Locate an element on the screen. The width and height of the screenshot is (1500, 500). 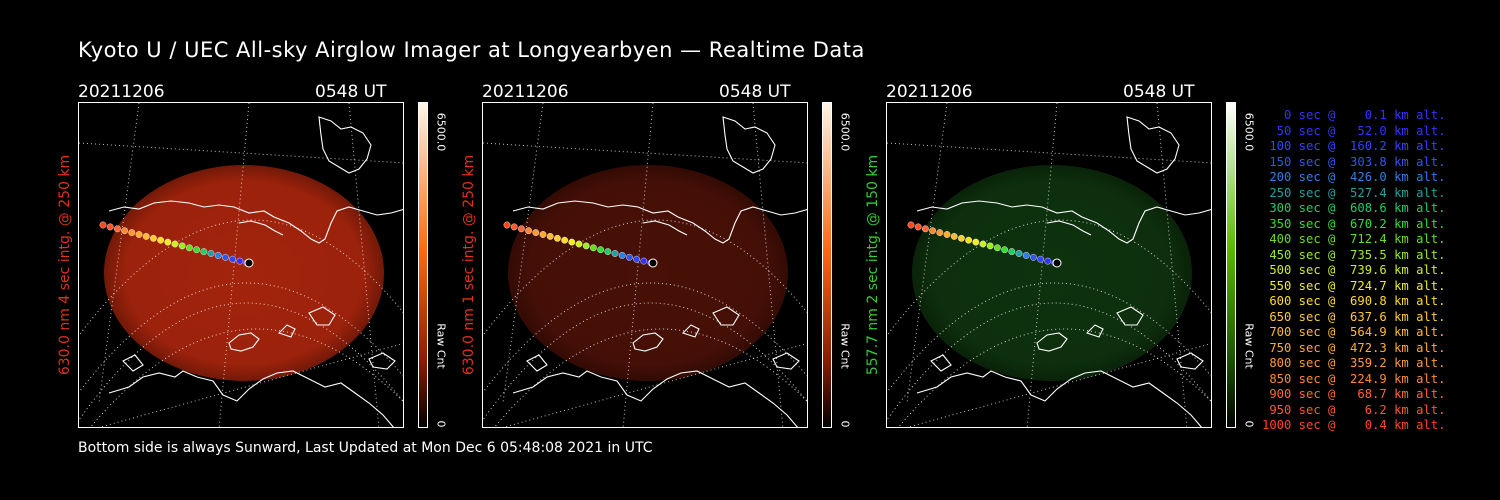
panel-ylabel: 557.7 nm 2 sec intg. @ 150 km is located at coordinates (873, 265).